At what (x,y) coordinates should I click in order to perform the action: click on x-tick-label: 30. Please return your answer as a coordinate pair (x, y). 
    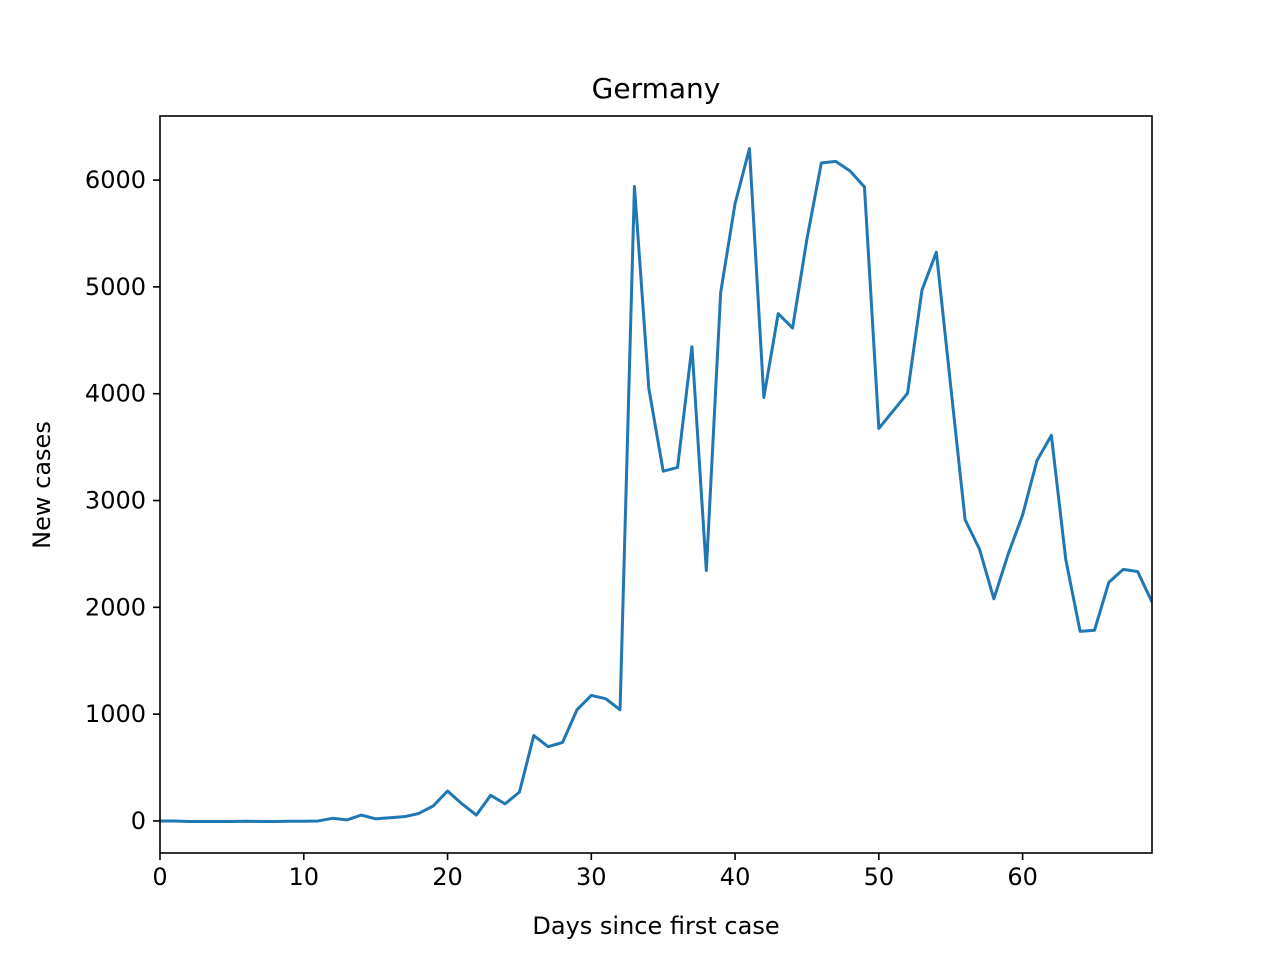
    Looking at the image, I should click on (591, 877).